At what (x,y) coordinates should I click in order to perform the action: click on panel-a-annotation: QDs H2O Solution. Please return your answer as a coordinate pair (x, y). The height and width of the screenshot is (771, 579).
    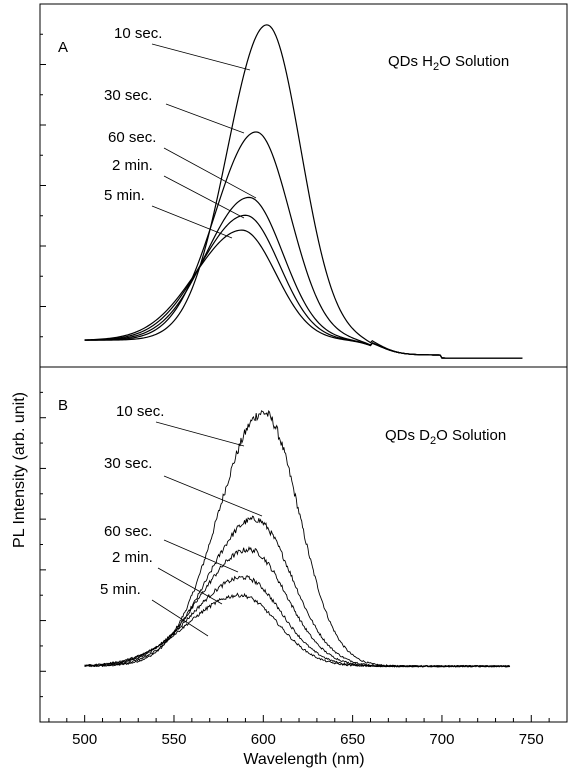
    Looking at the image, I should click on (448, 63).